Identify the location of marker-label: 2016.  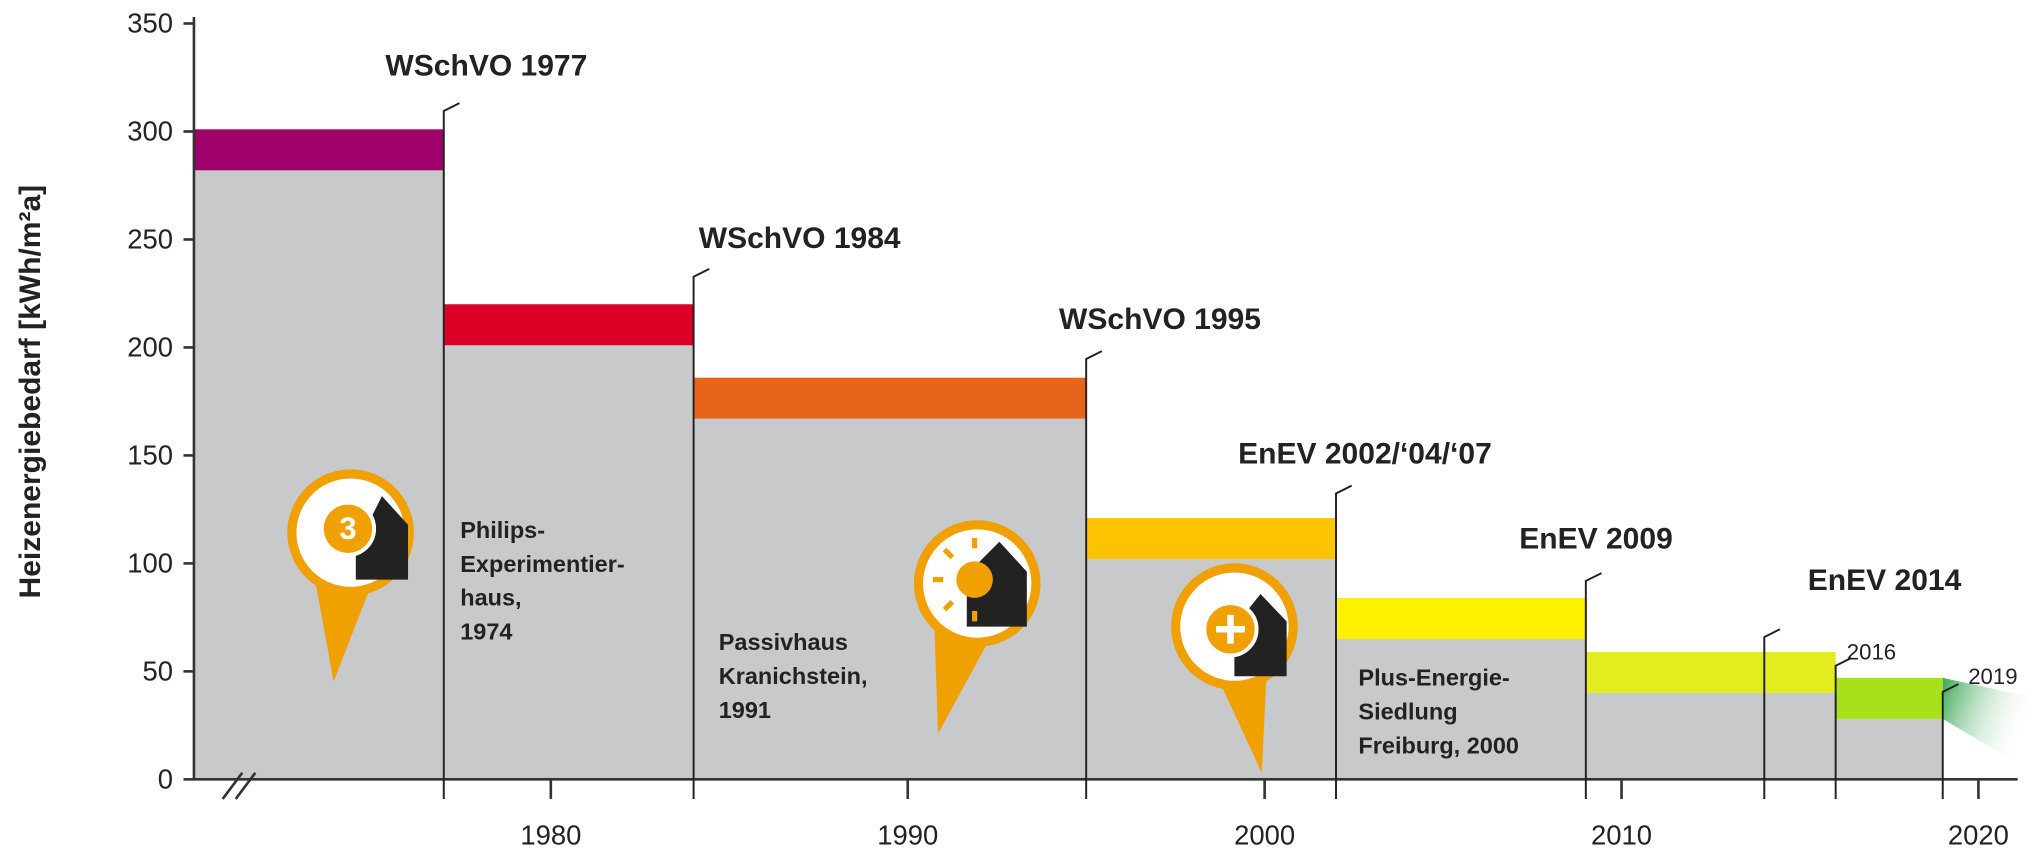
(1871, 651).